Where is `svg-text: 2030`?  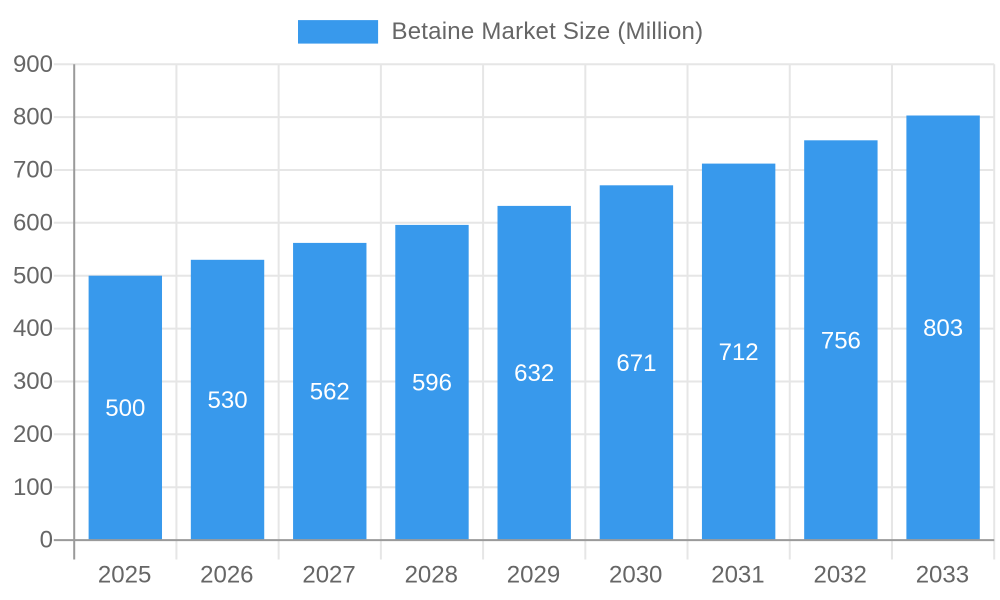
svg-text: 2030 is located at coordinates (635, 574).